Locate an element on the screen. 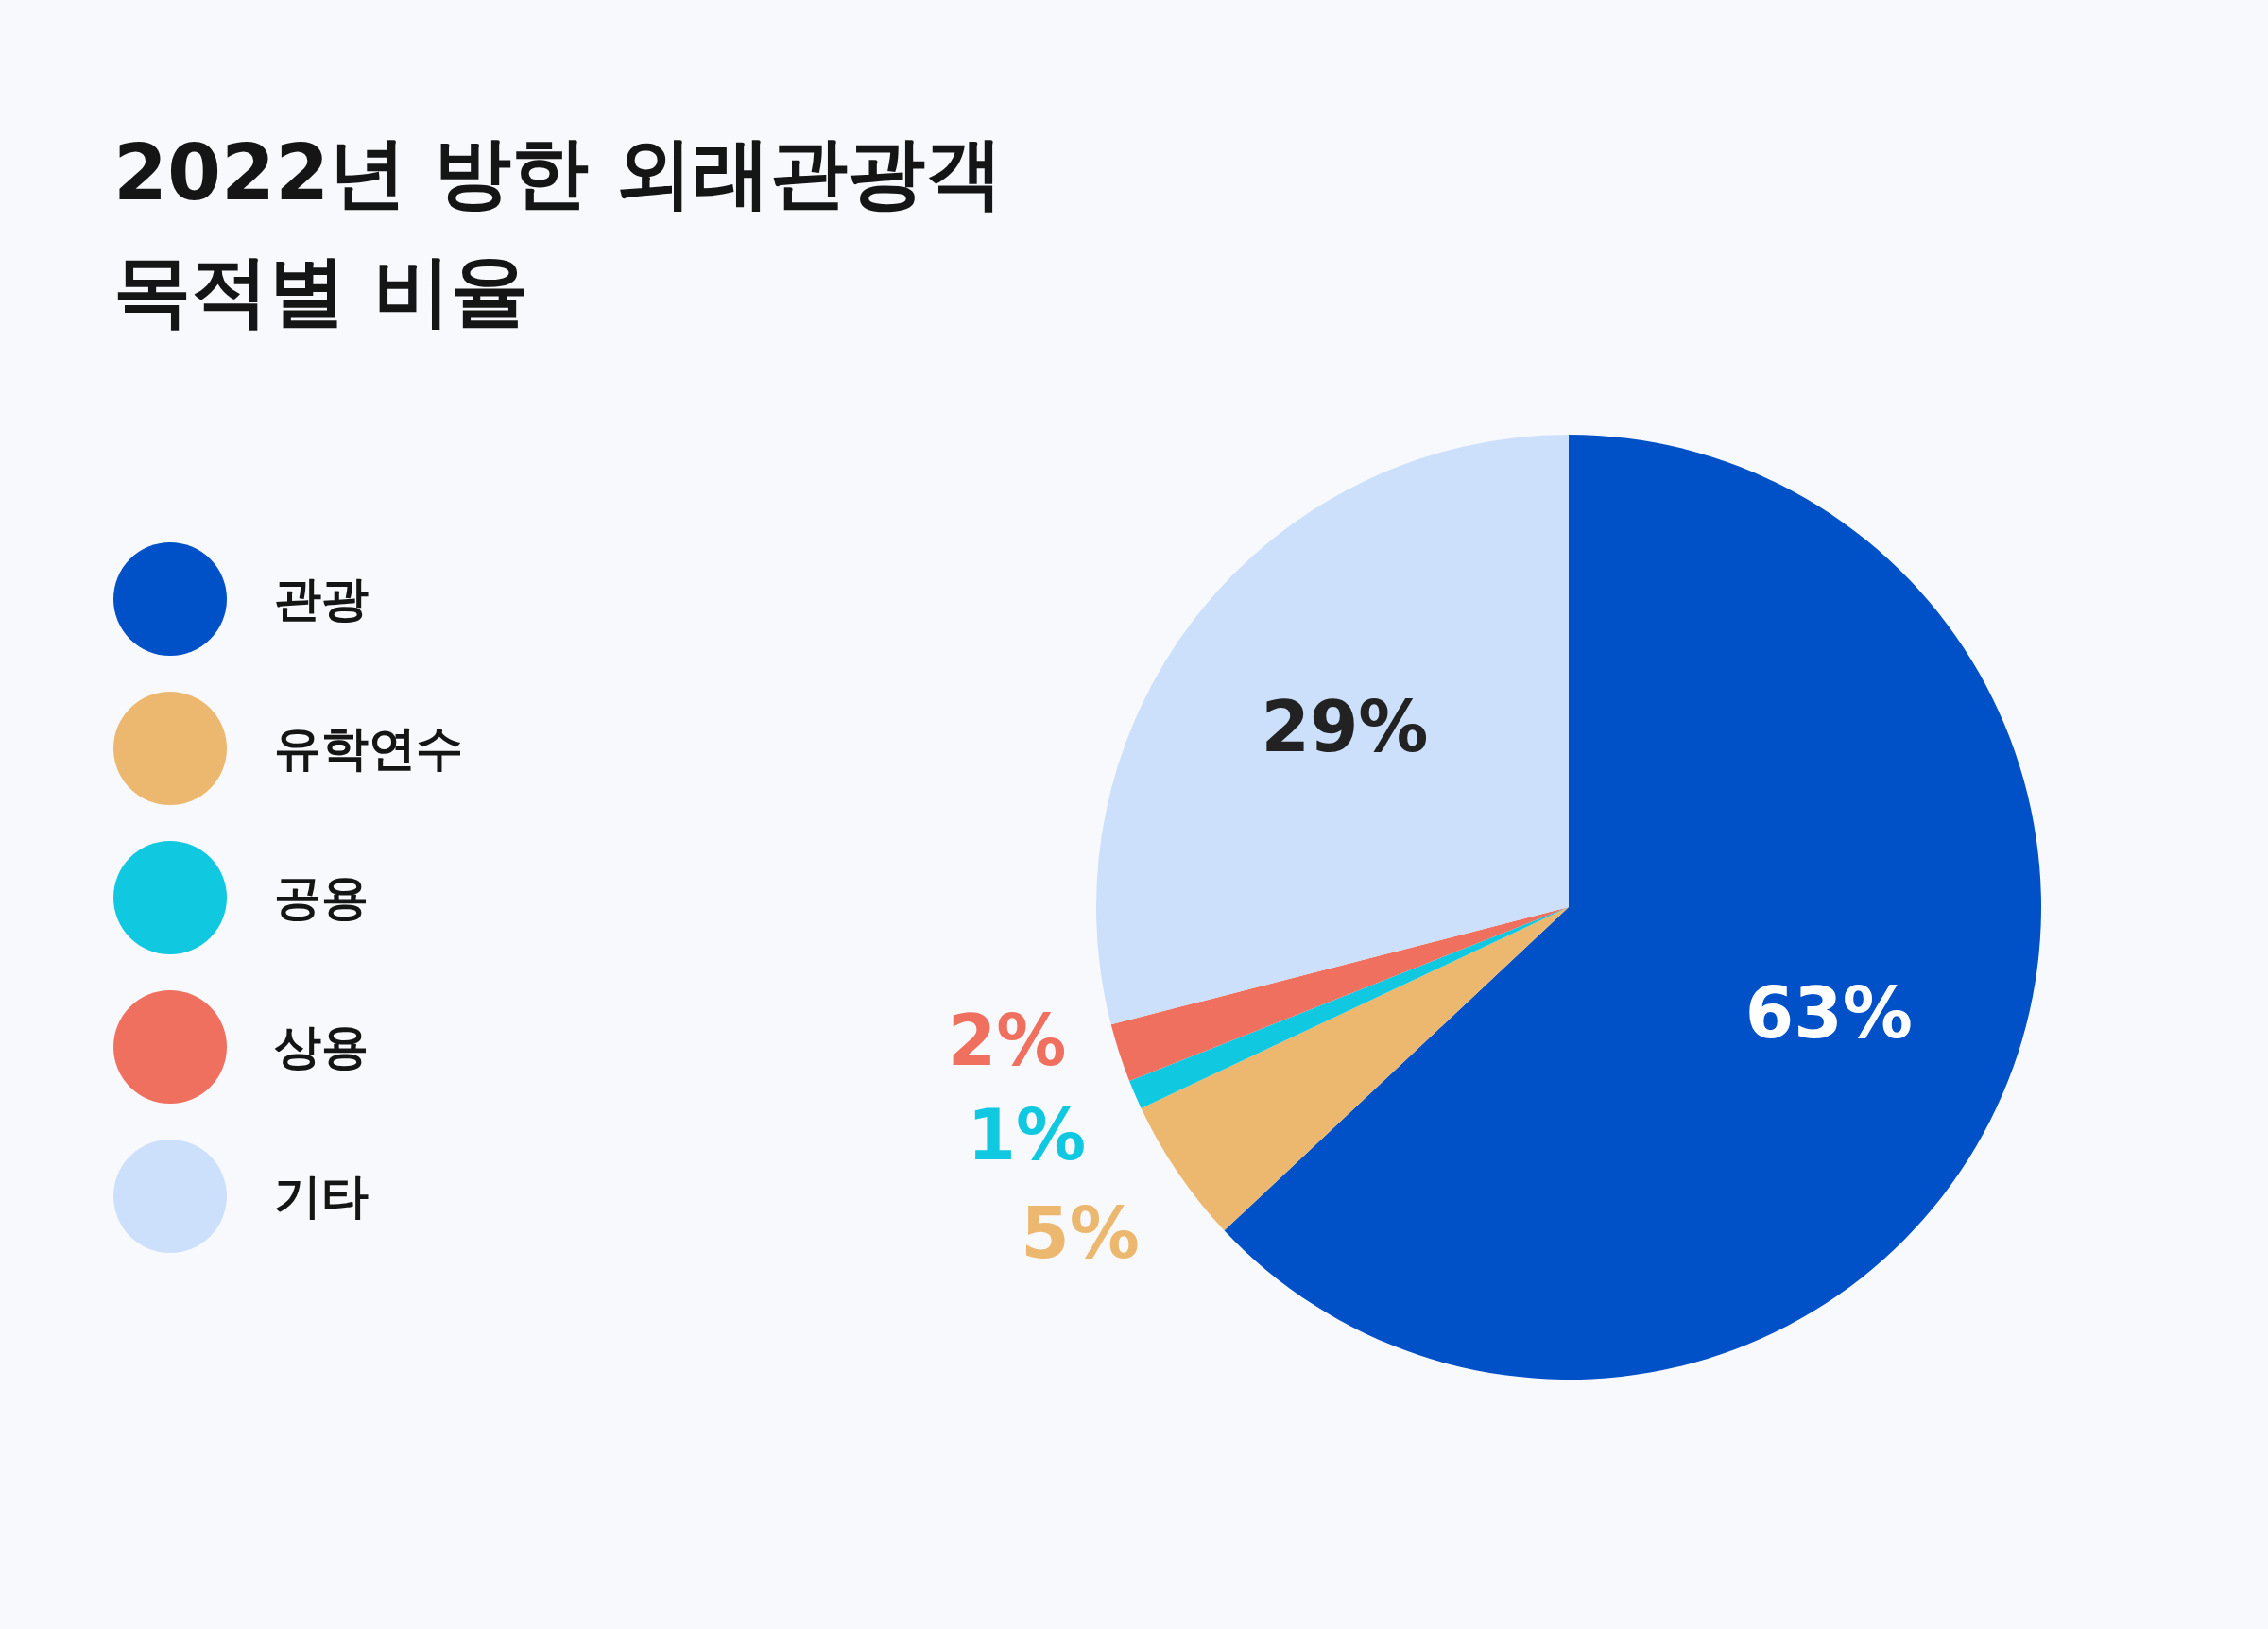  data-label: 1% is located at coordinates (1027, 1135).